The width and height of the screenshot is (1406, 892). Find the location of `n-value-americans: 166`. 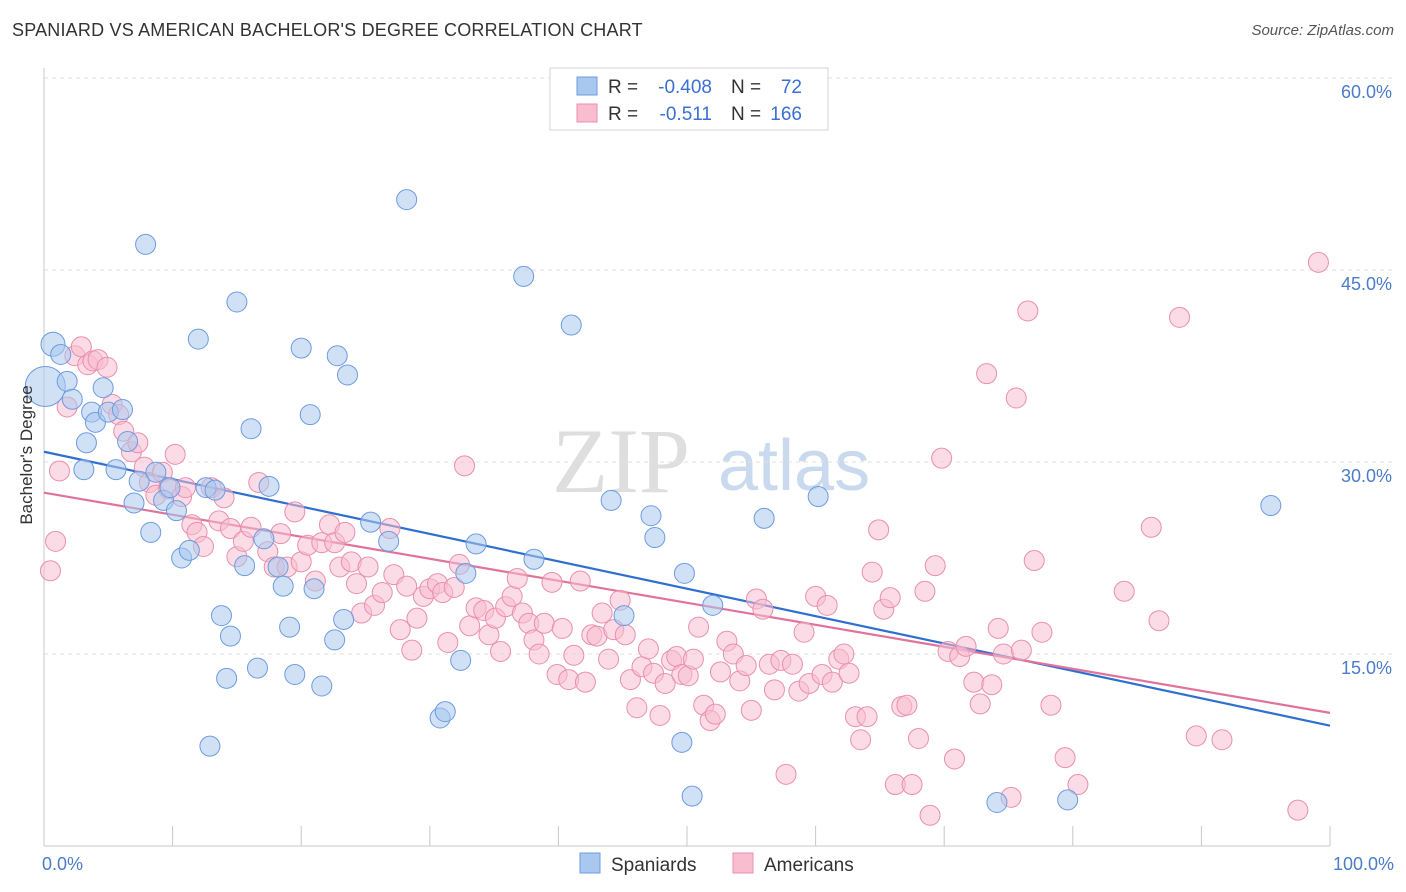

n-value-americans: 166 is located at coordinates (786, 114).